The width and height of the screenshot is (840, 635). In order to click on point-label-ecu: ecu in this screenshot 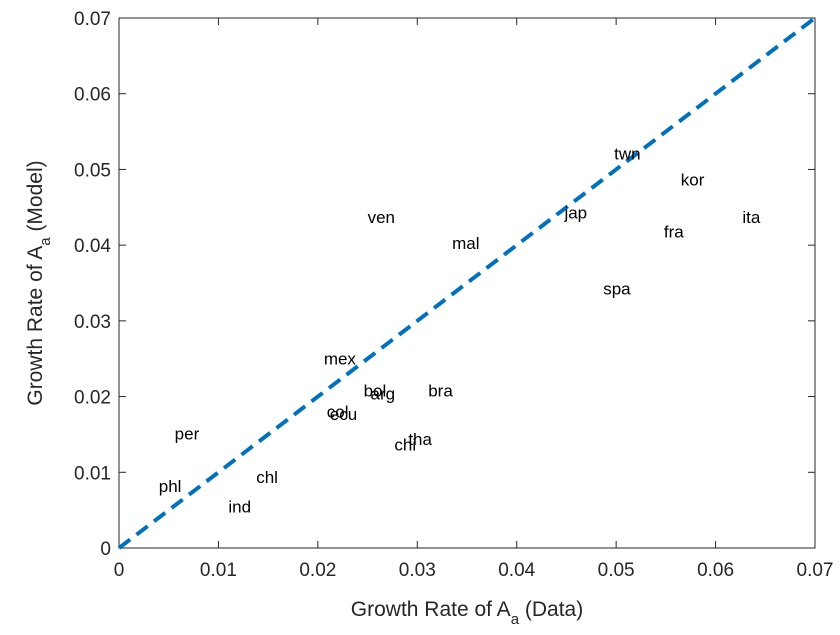, I will do `click(343, 414)`.